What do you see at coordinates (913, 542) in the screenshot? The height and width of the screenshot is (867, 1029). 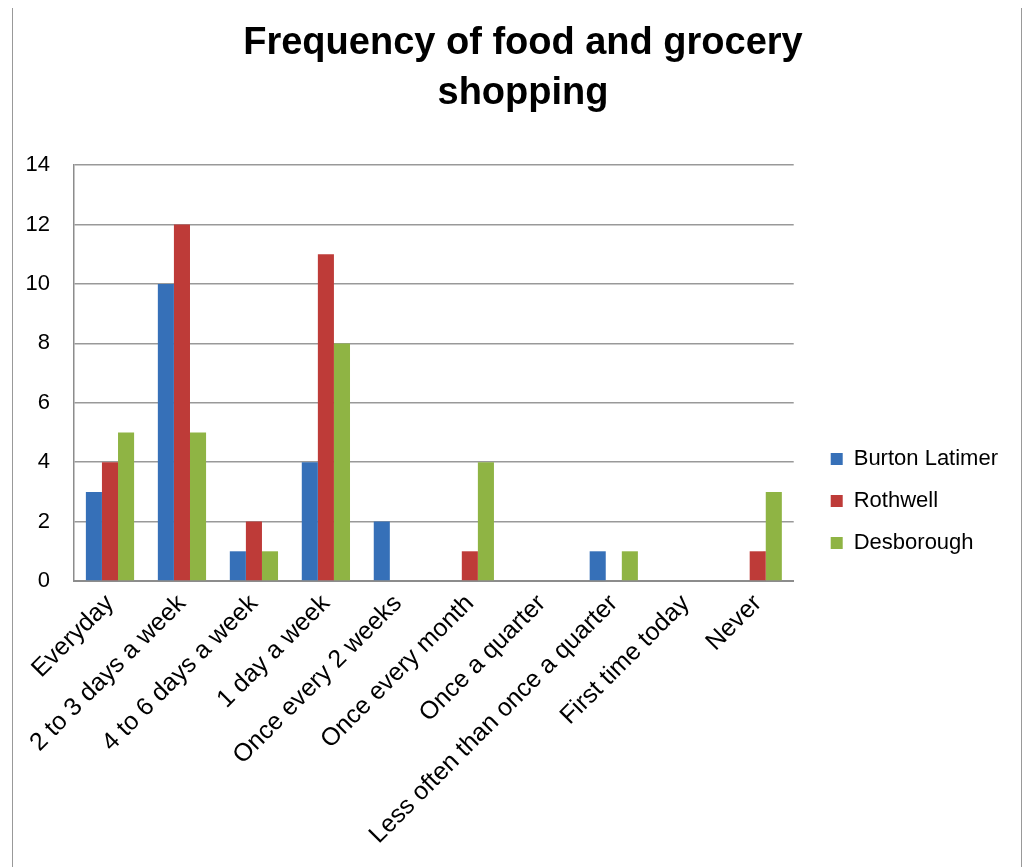 I see `legend-label: Desborough` at bounding box center [913, 542].